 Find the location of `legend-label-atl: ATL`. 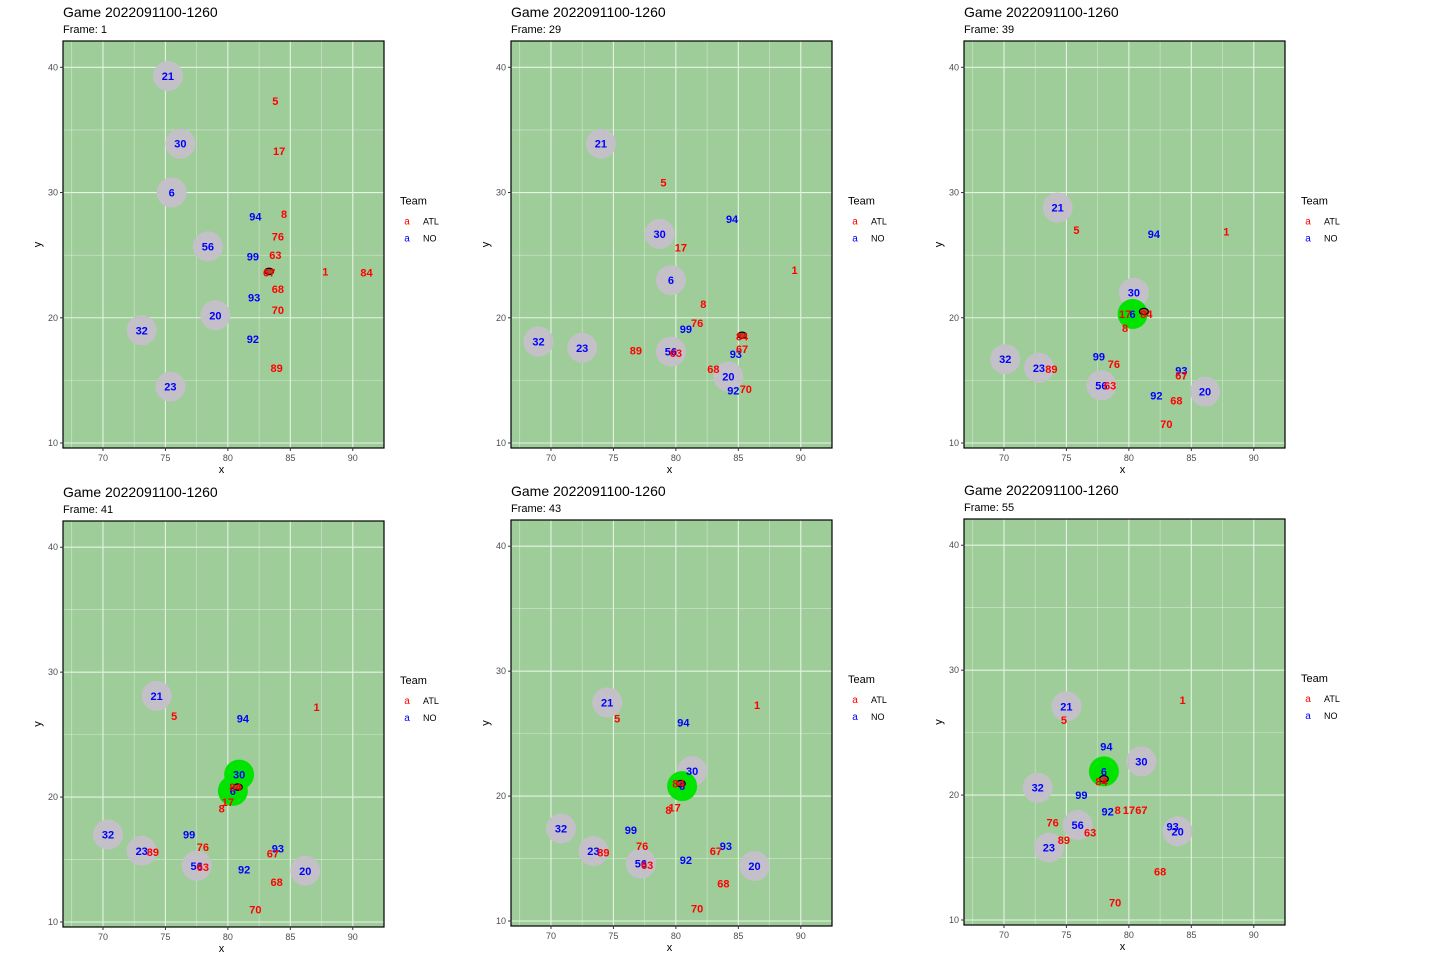

legend-label-atl: ATL is located at coordinates (431, 222).